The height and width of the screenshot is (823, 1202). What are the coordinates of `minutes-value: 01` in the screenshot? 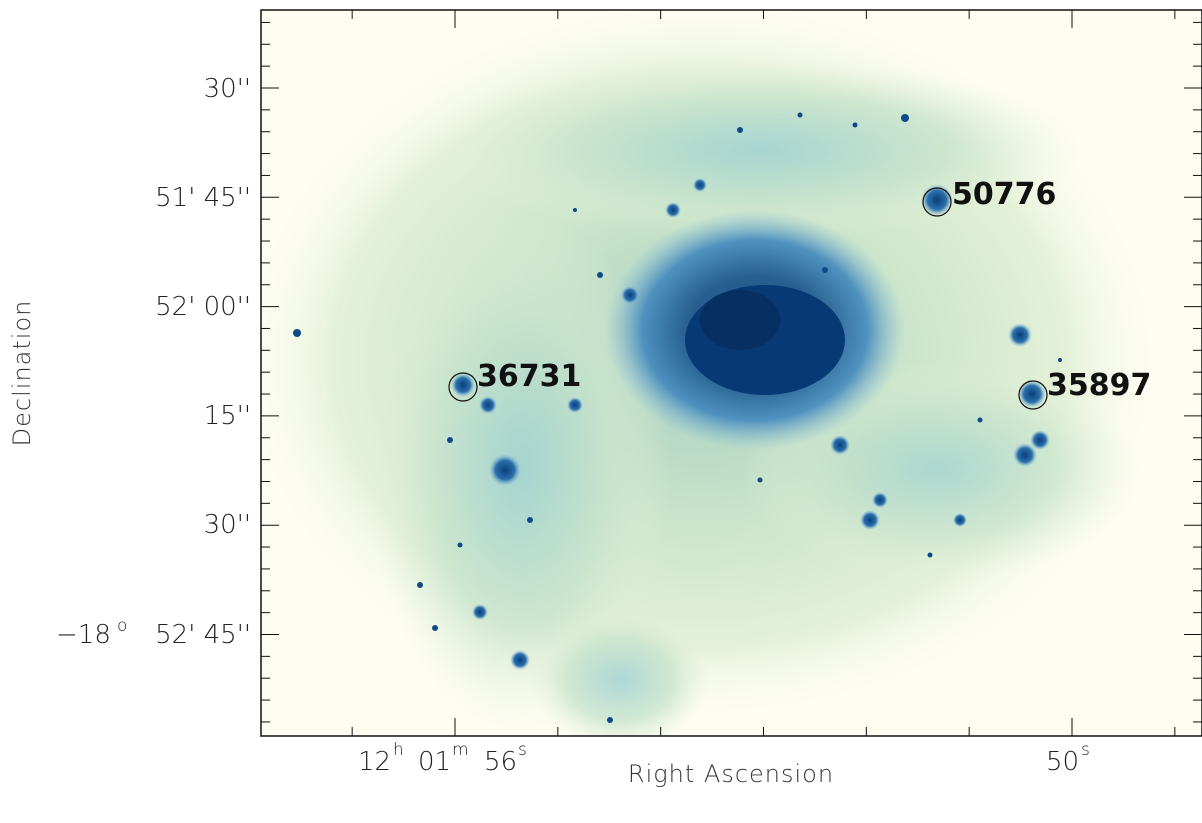 It's located at (434, 762).